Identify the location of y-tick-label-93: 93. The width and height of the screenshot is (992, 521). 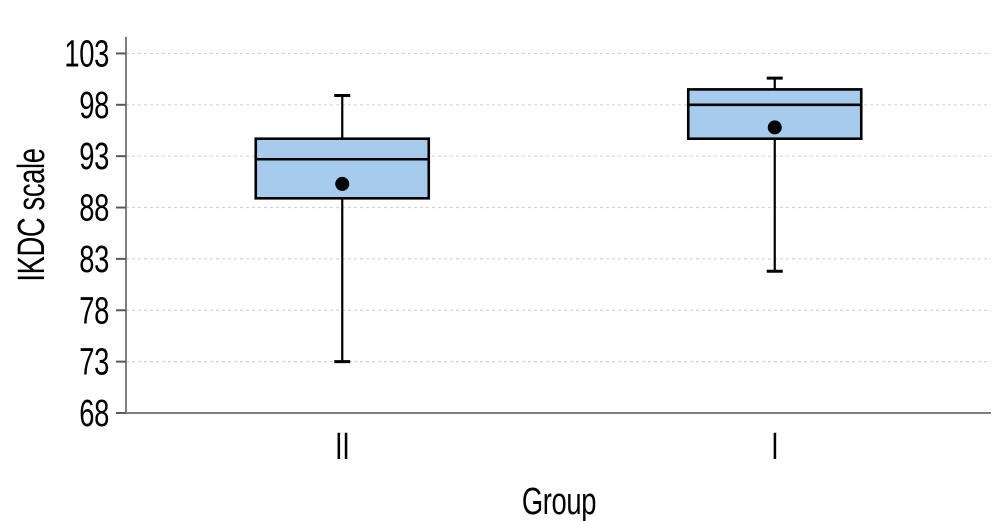
(94, 157).